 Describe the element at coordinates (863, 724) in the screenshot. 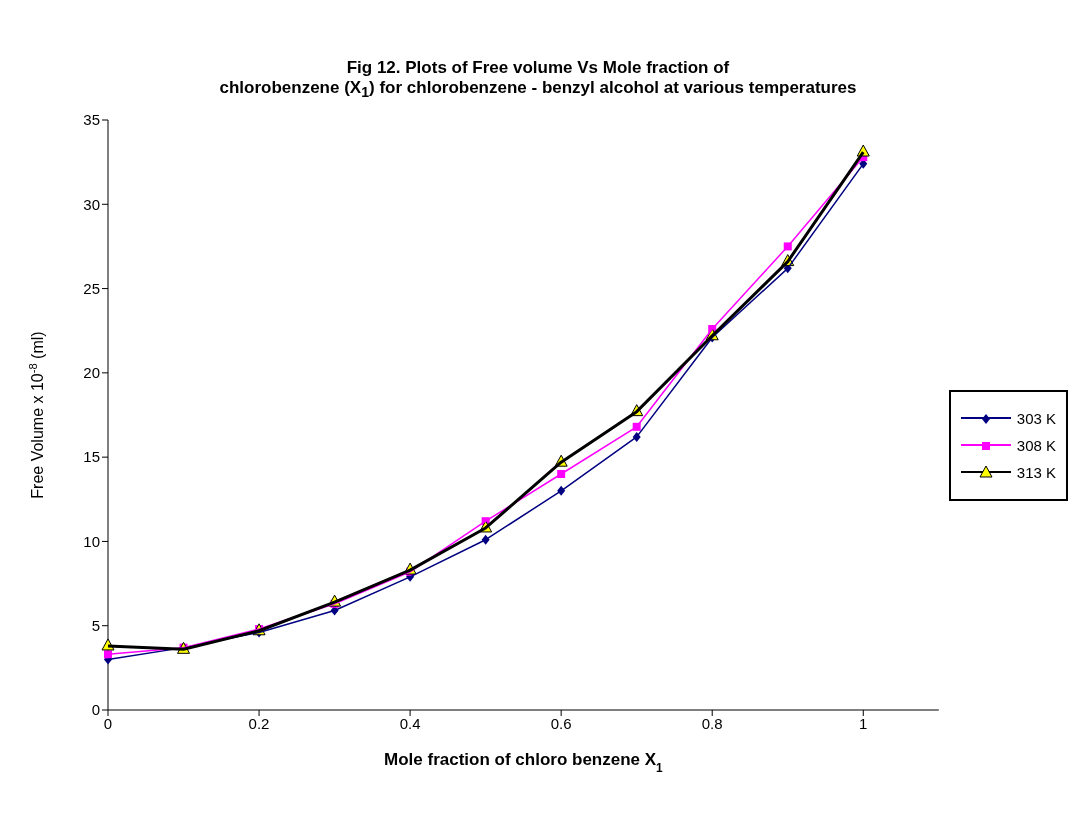

I see `x-tick-label: 1` at that location.